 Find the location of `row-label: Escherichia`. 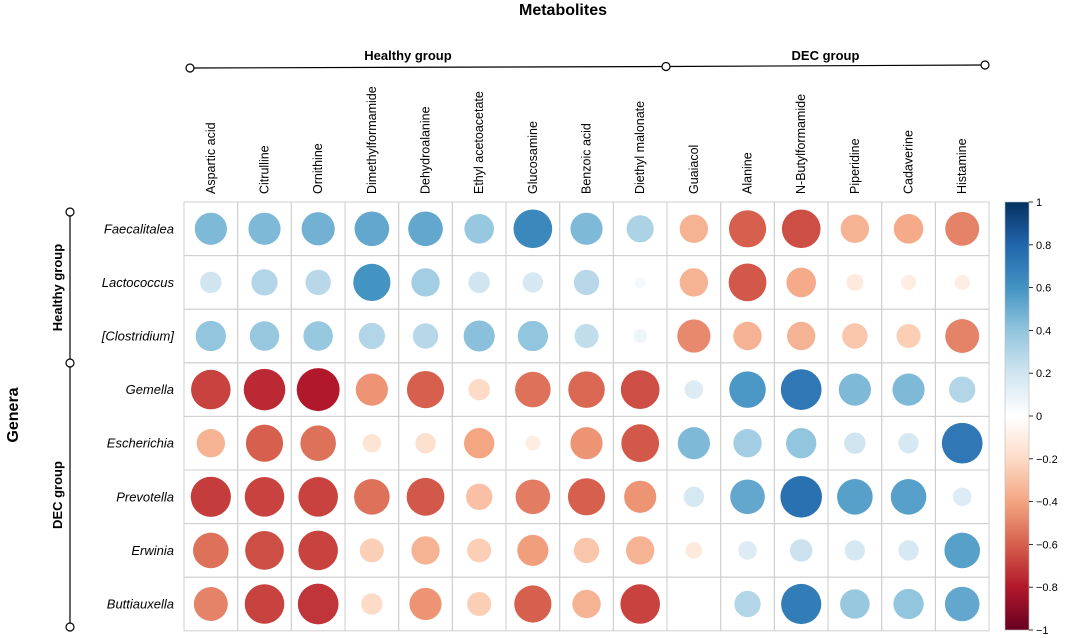

row-label: Escherichia is located at coordinates (140, 443).